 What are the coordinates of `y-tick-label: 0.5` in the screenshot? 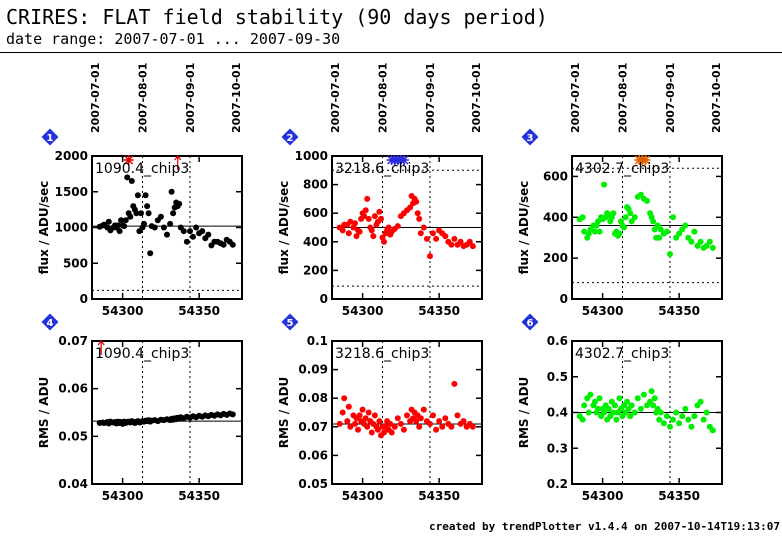 It's located at (557, 377).